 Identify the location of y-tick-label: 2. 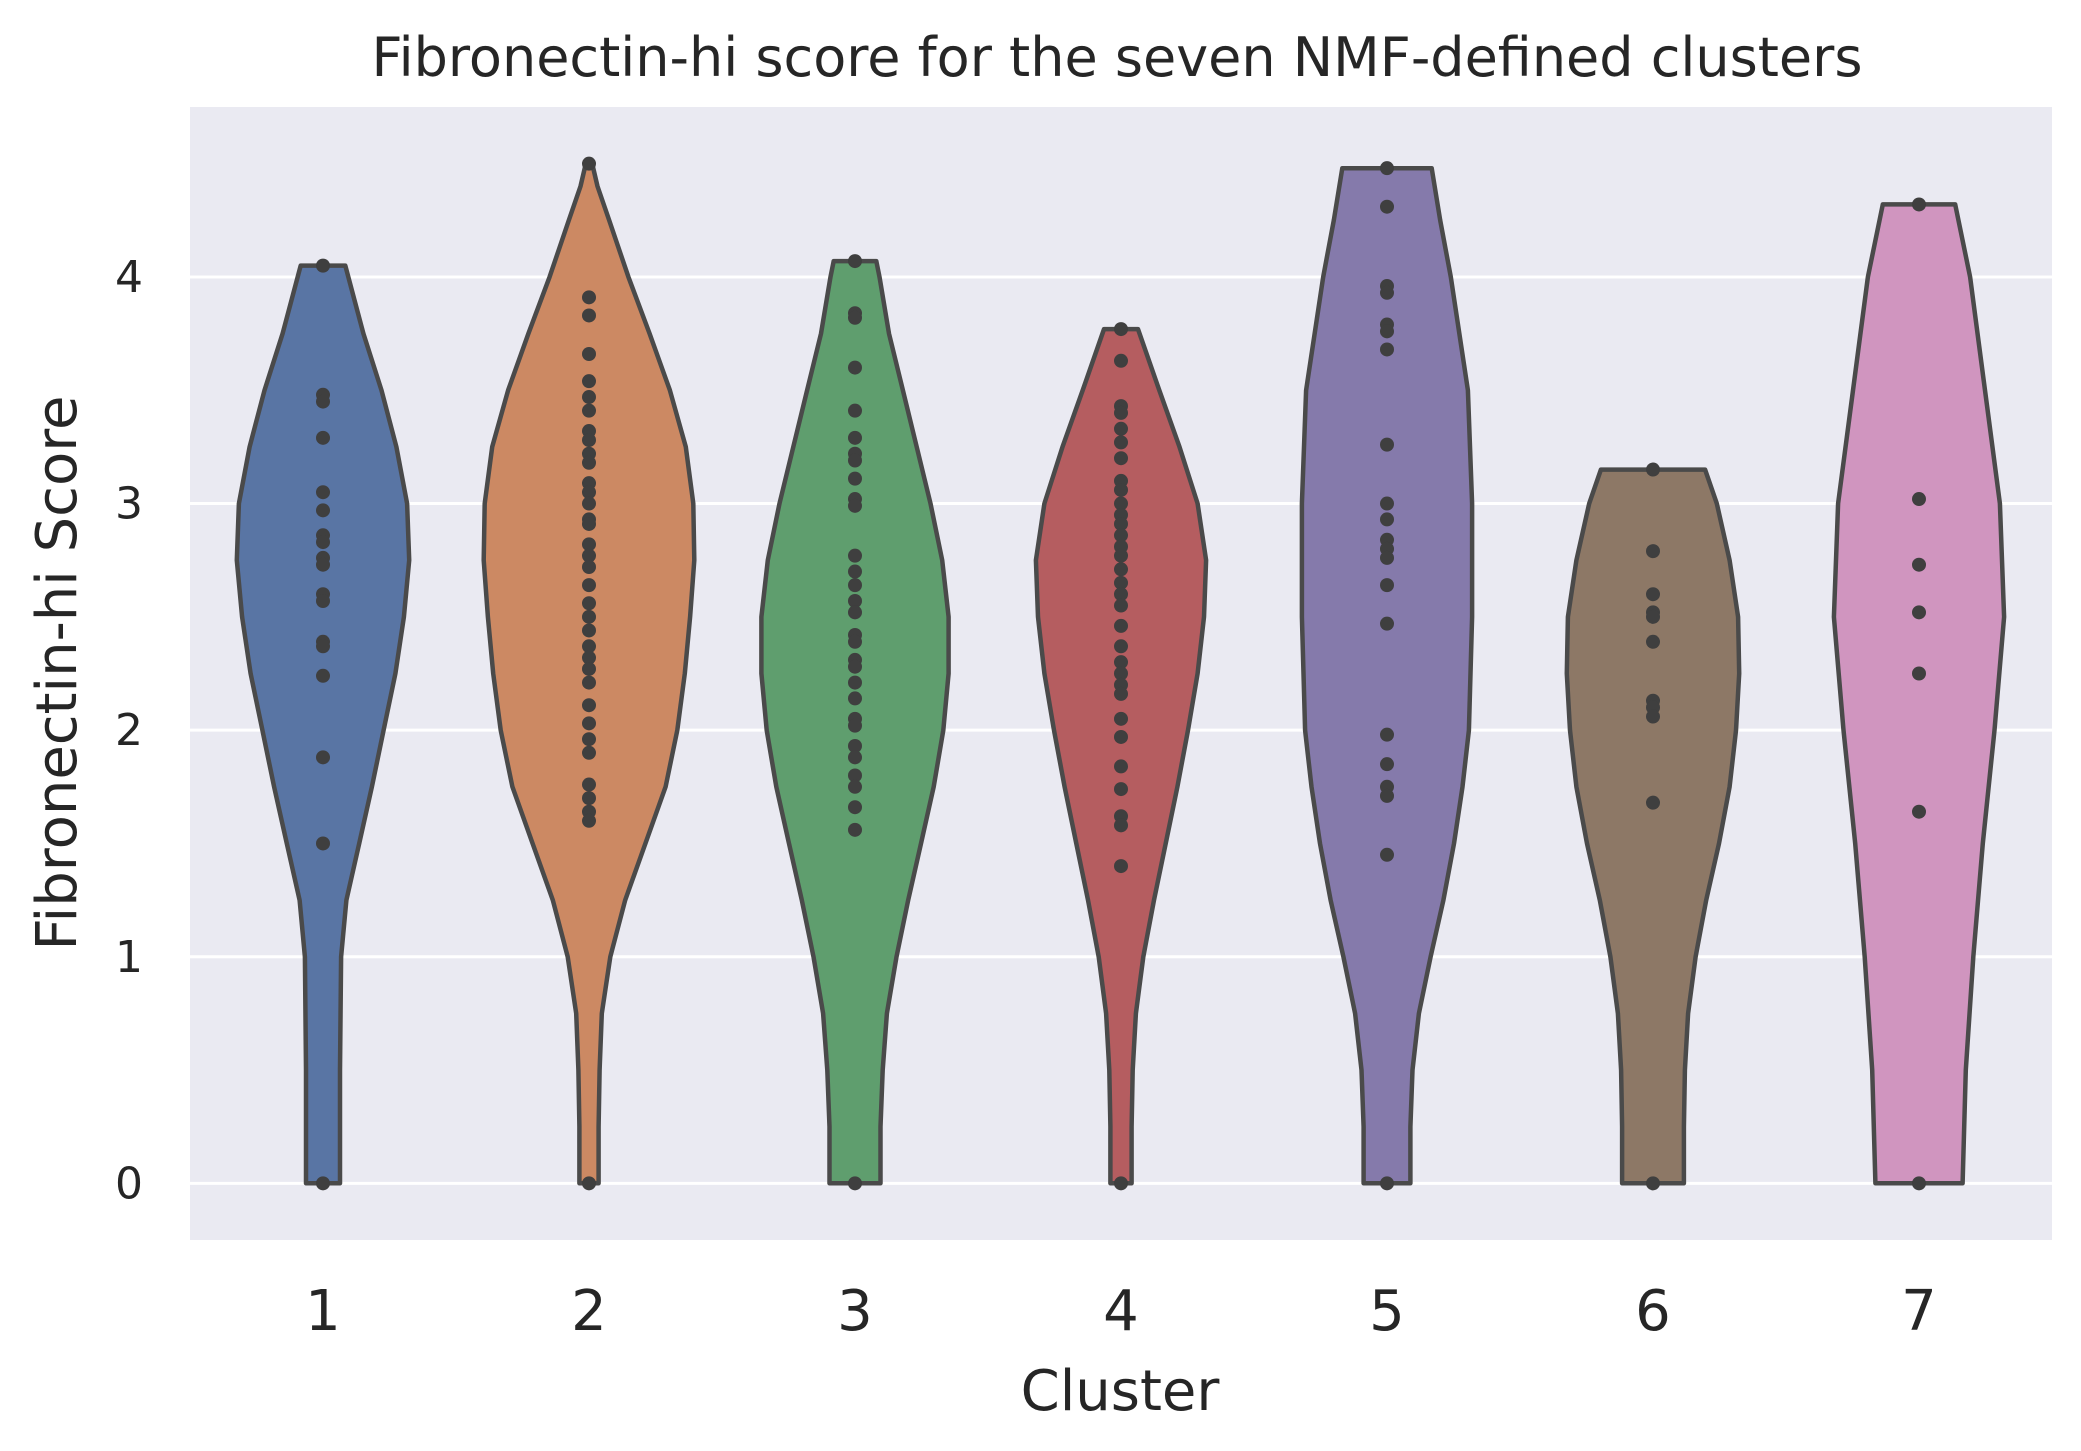
(129, 730).